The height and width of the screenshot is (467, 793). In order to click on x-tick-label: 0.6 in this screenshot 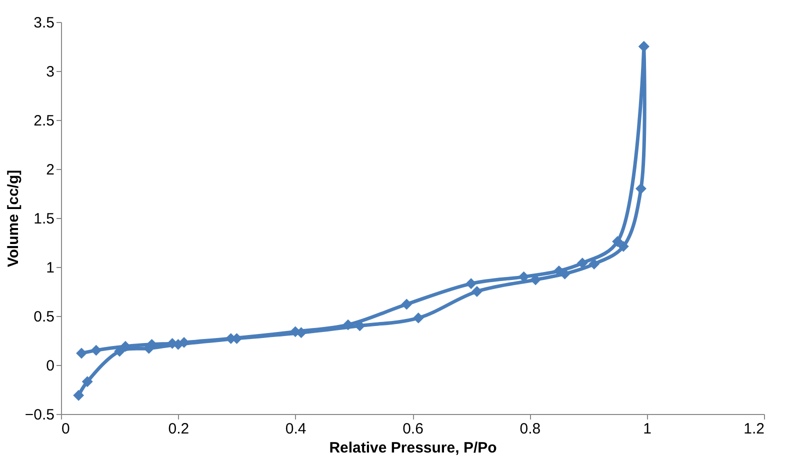, I will do `click(413, 429)`.